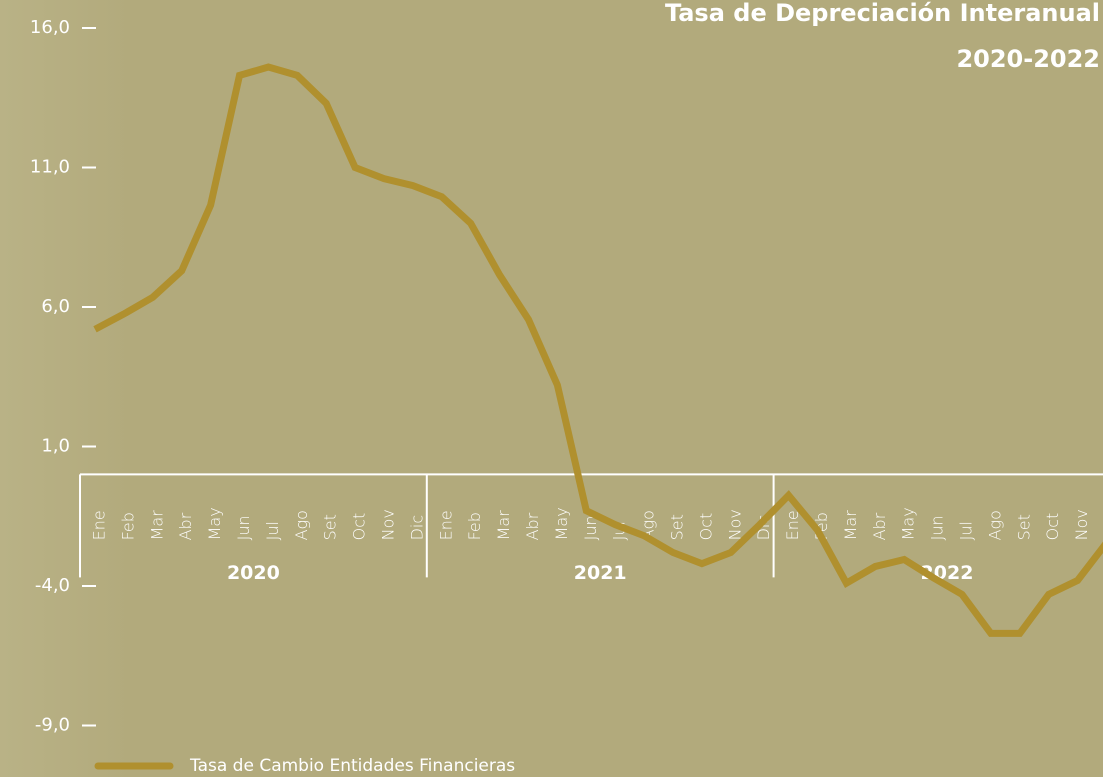 This screenshot has width=1103, height=777. I want to click on y-tick-label: 6,0, so click(55, 306).